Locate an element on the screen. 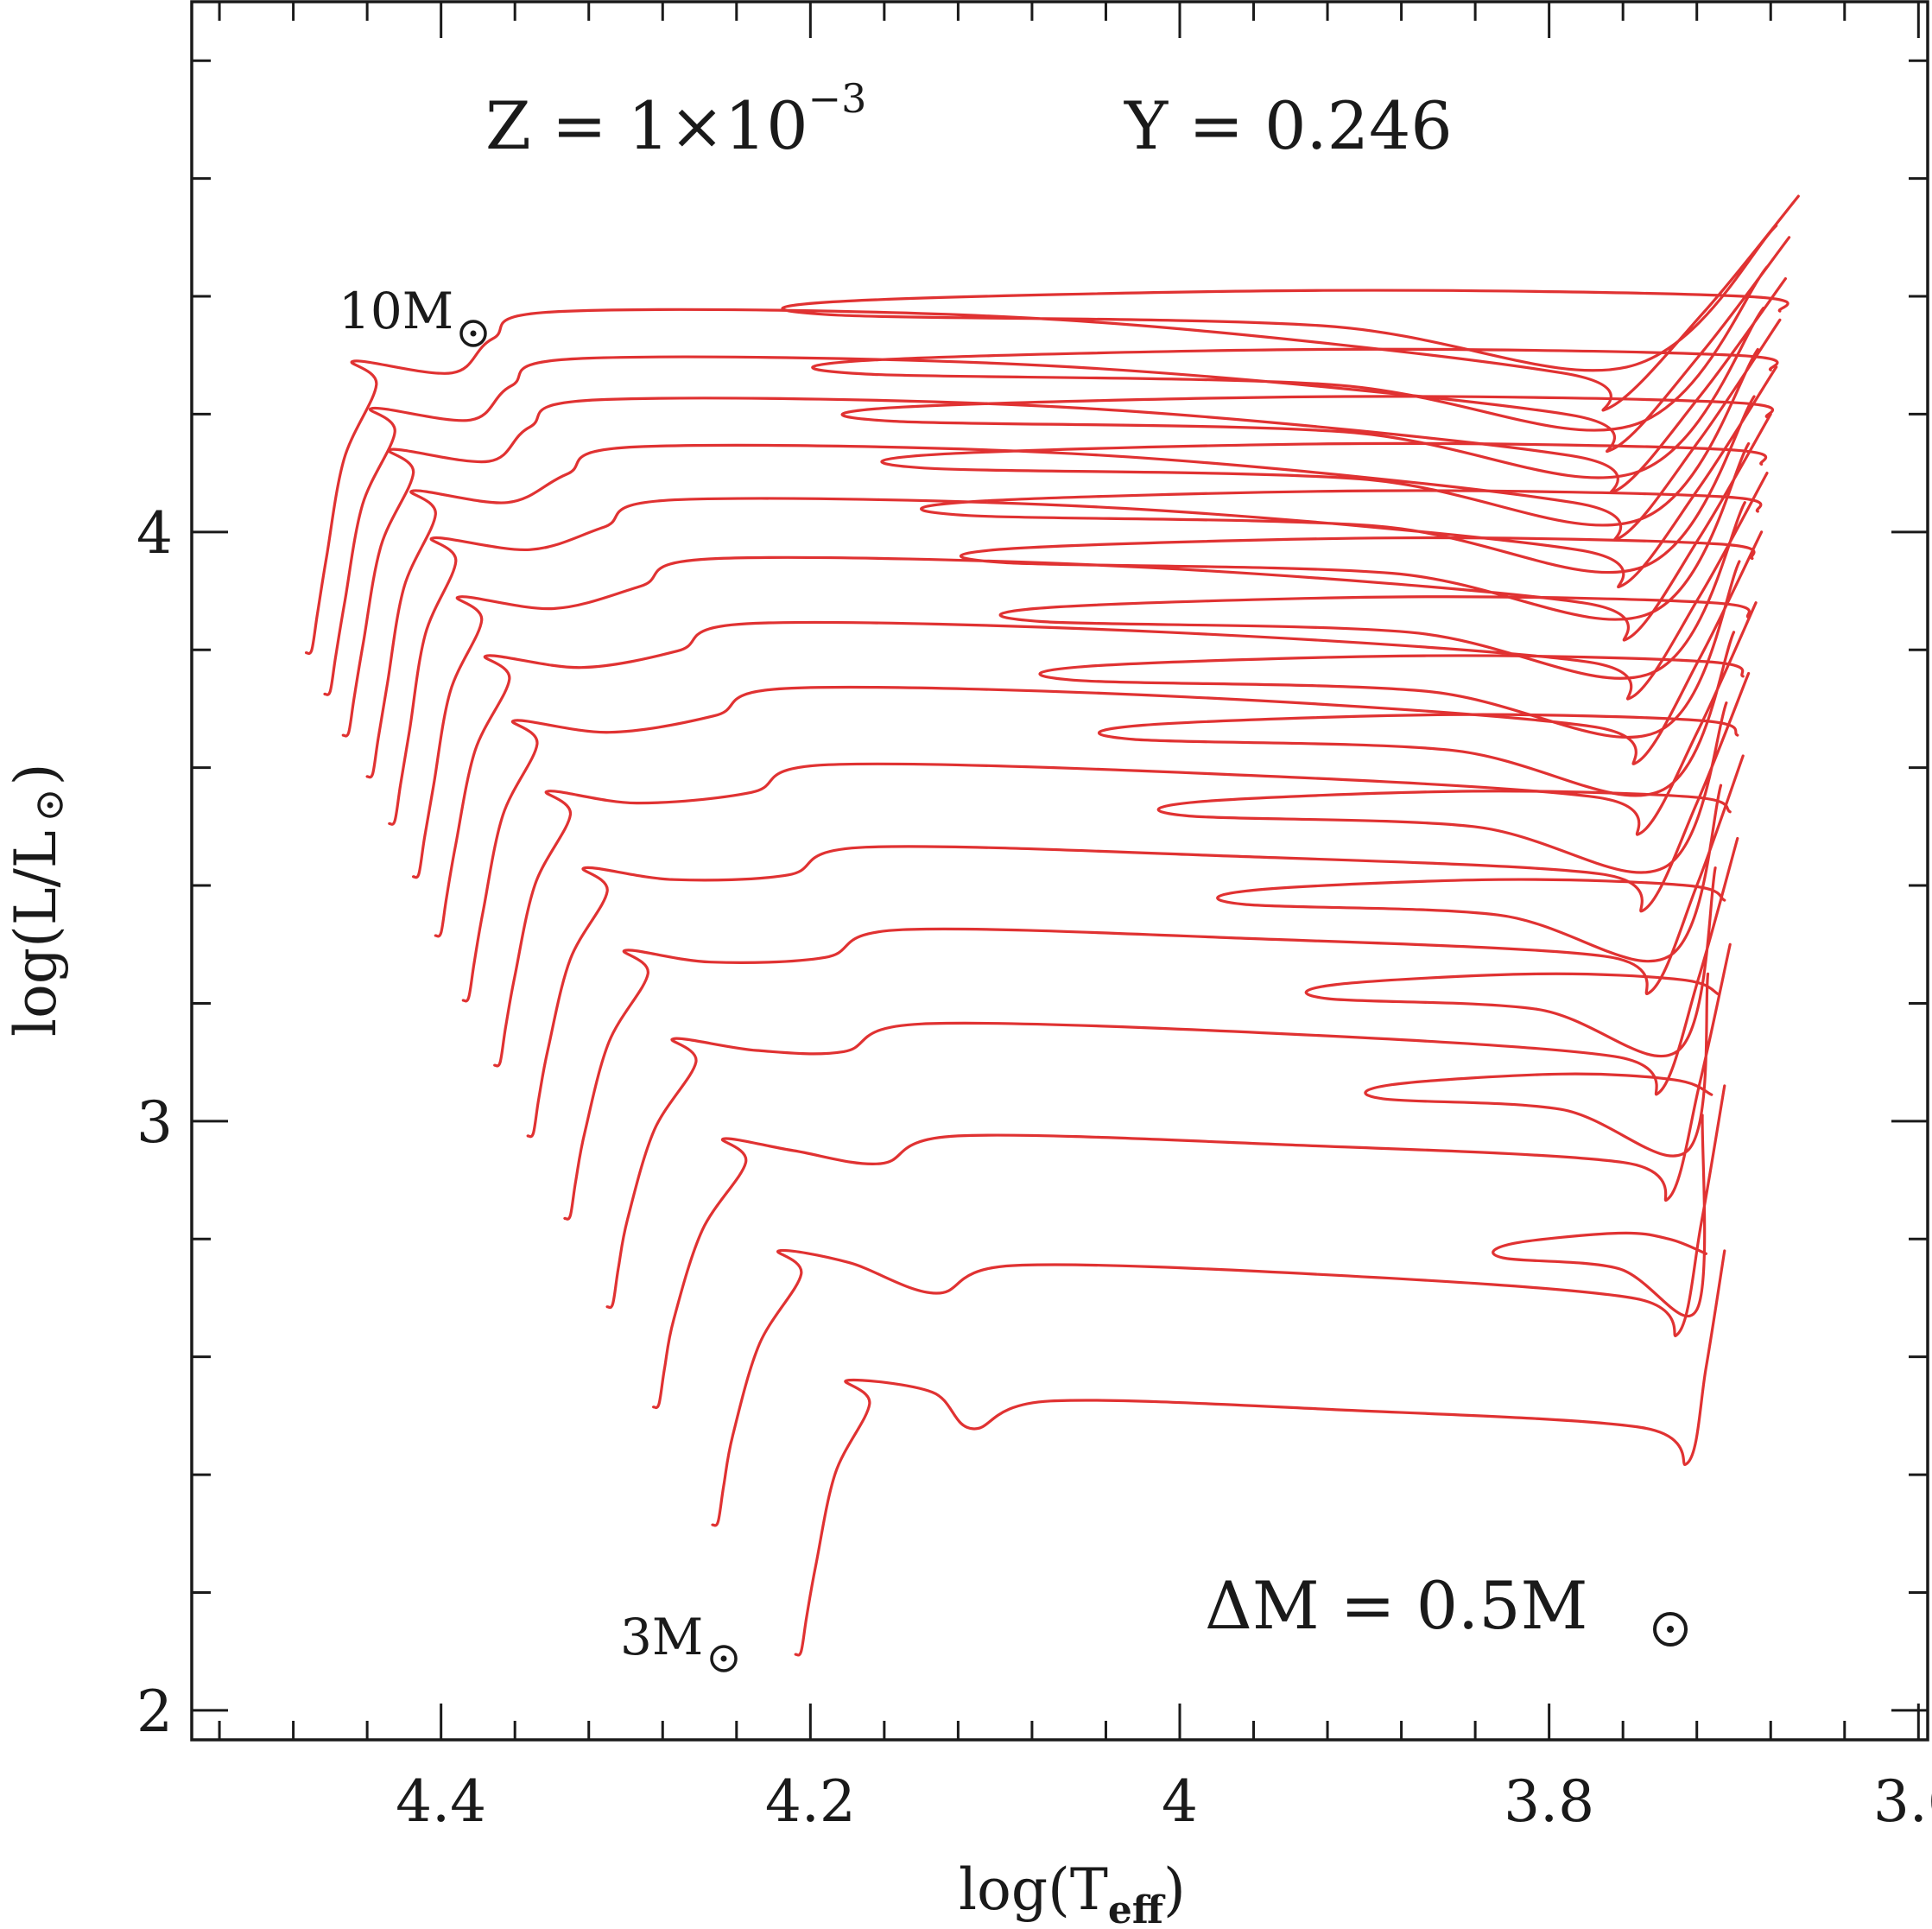 The width and height of the screenshot is (1932, 1929). x-axis-title: log(Teff) is located at coordinates (1073, 1893).